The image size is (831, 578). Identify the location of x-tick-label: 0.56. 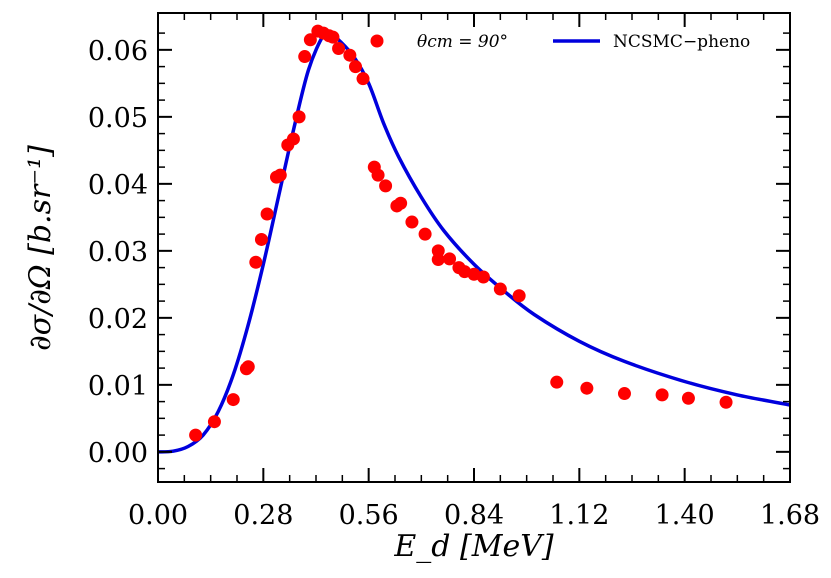
(369, 515).